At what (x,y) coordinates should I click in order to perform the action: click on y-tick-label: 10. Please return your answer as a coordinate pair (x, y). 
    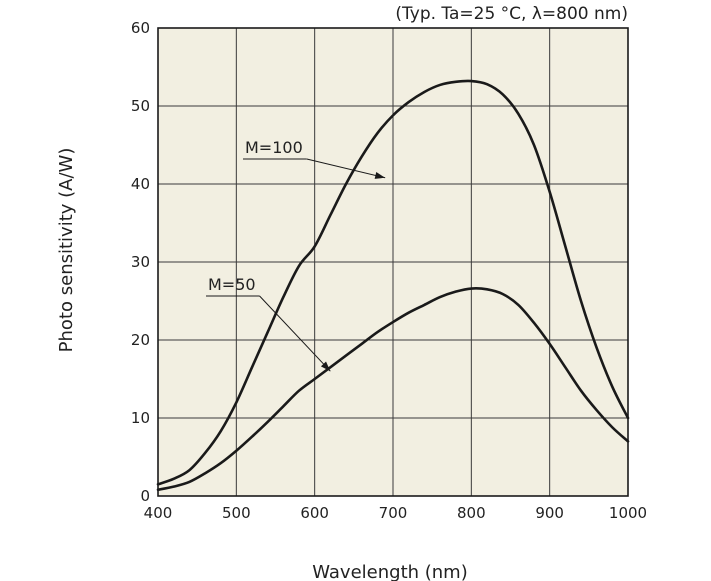
    Looking at the image, I should click on (140, 418).